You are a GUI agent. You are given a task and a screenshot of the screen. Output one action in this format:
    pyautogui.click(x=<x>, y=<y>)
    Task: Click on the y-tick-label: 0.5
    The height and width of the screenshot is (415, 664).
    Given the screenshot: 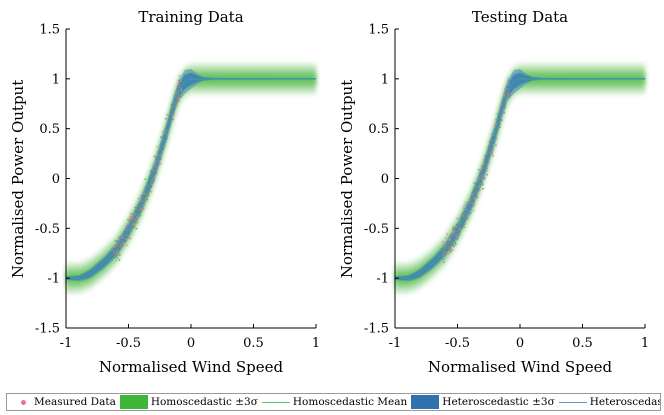 What is the action you would take?
    pyautogui.click(x=378, y=129)
    